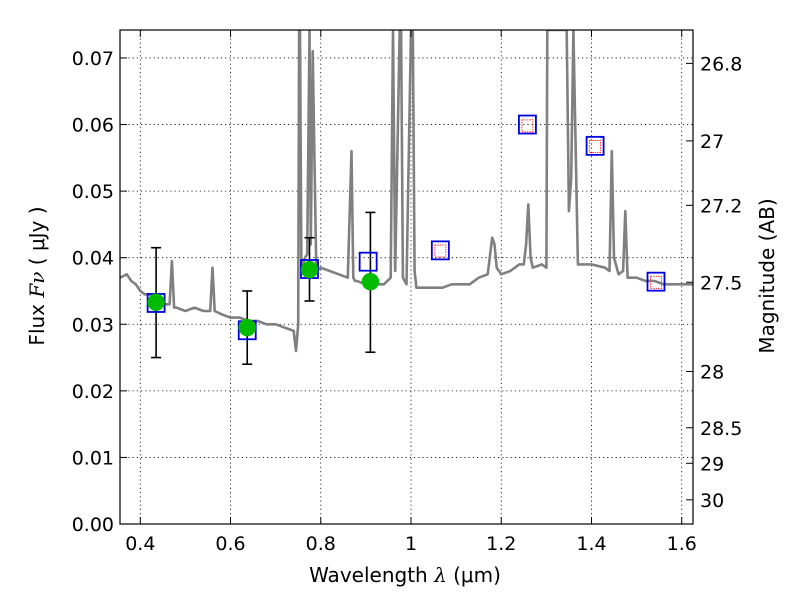  Describe the element at coordinates (591, 544) in the screenshot. I see `x-tick-label: 1.4` at that location.